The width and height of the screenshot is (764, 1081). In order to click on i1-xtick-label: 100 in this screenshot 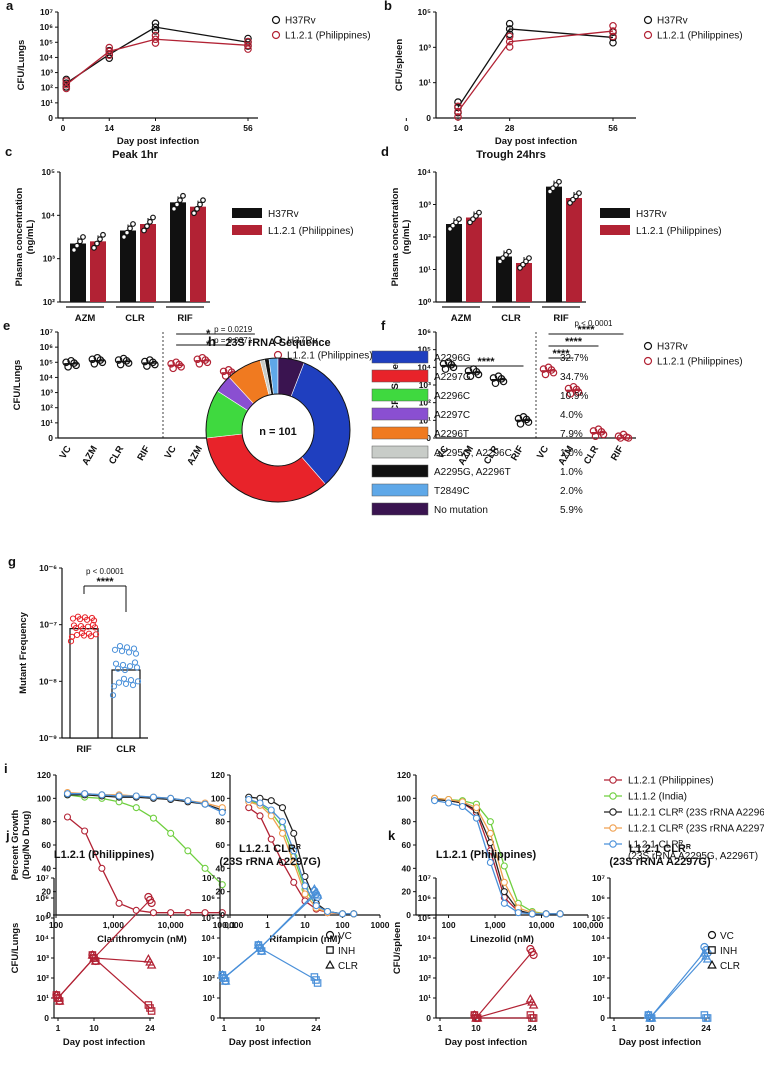, I will do `click(56, 925)`.